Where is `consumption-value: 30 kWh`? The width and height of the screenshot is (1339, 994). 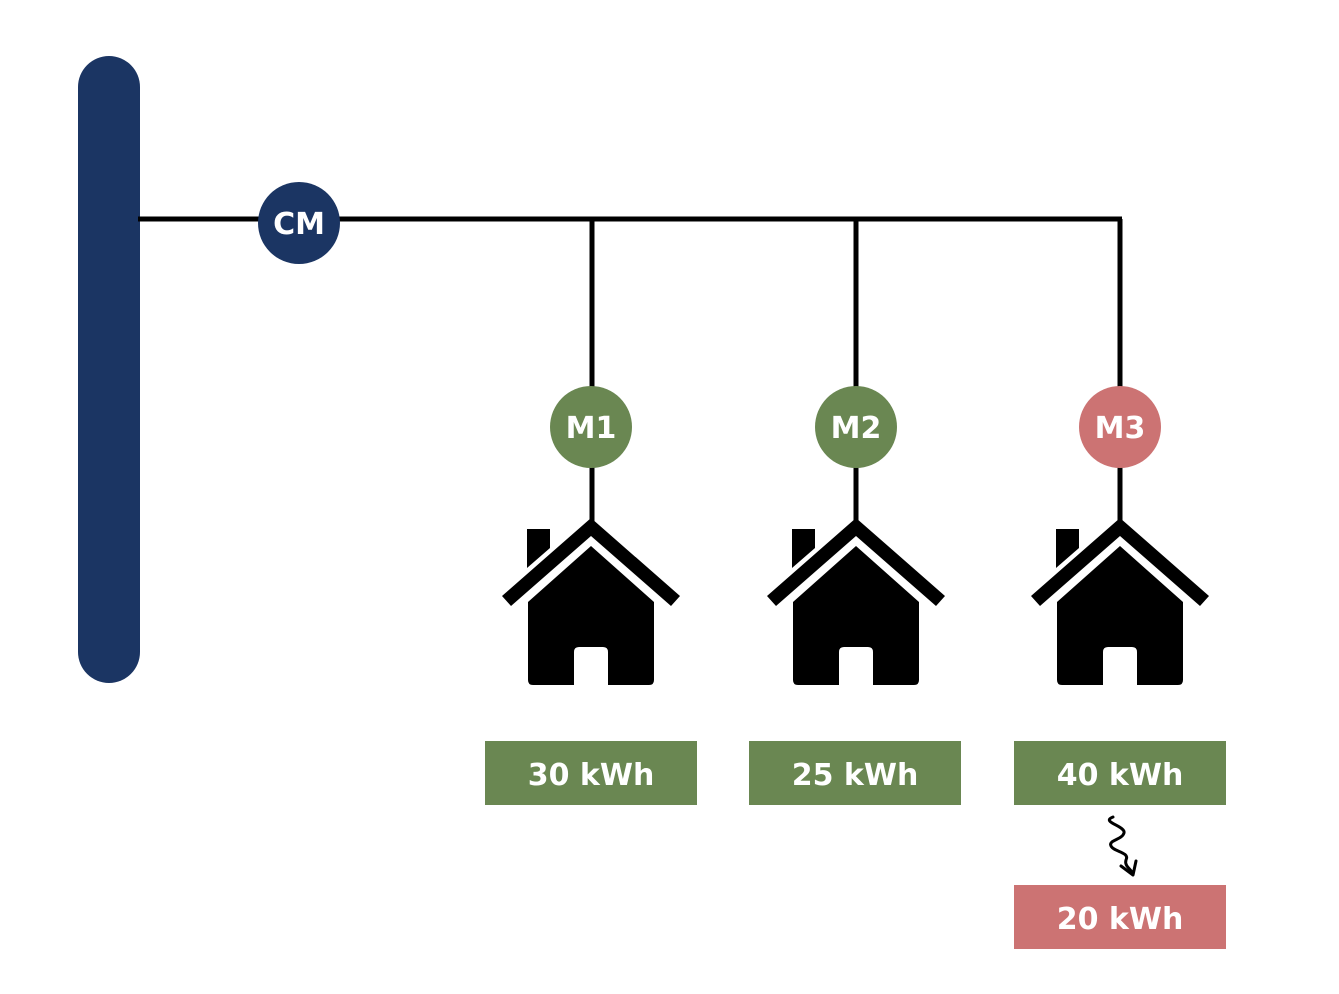
consumption-value: 30 kWh is located at coordinates (591, 775).